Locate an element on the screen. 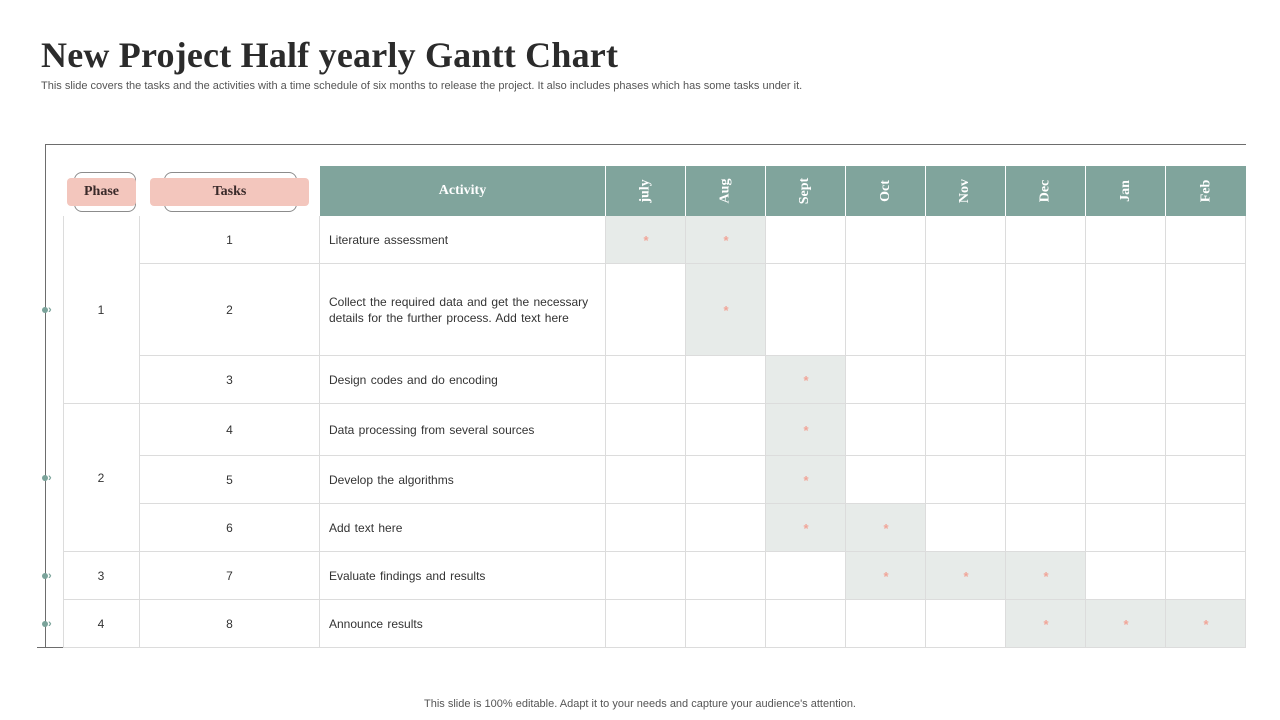 The width and height of the screenshot is (1280, 720). activity-cell: Add text here is located at coordinates (463, 528).